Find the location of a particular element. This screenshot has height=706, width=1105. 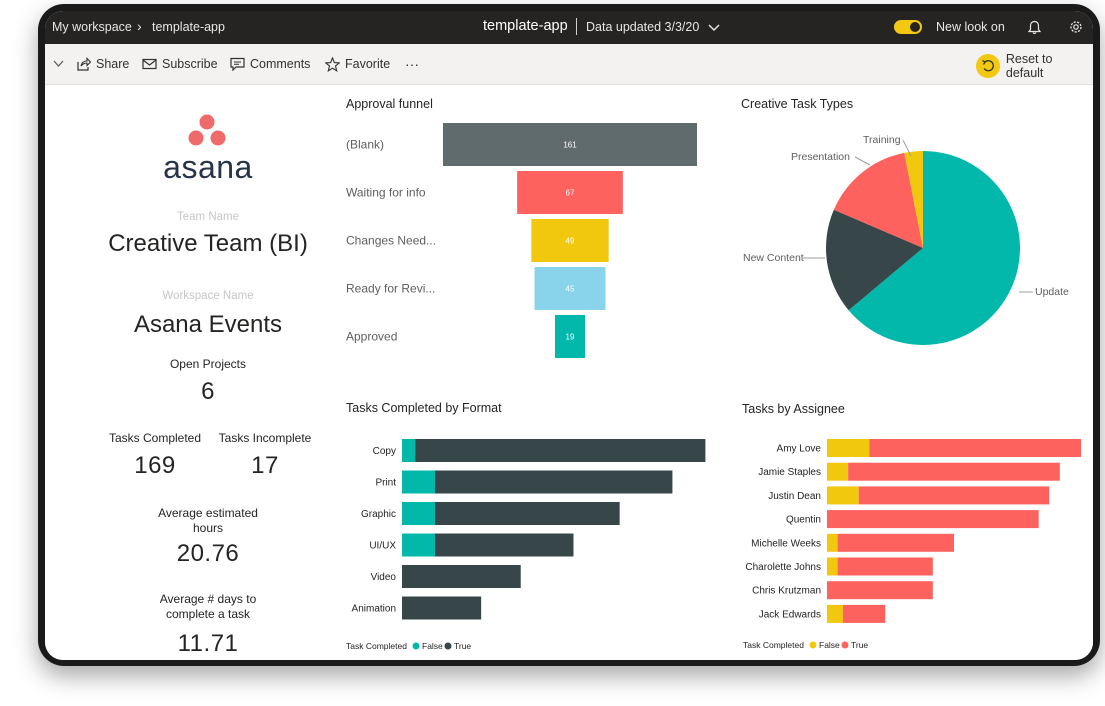

funnel-value-changes-need: 49 is located at coordinates (570, 241).